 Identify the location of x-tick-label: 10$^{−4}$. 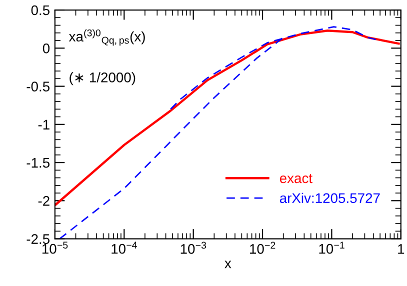
(124, 248).